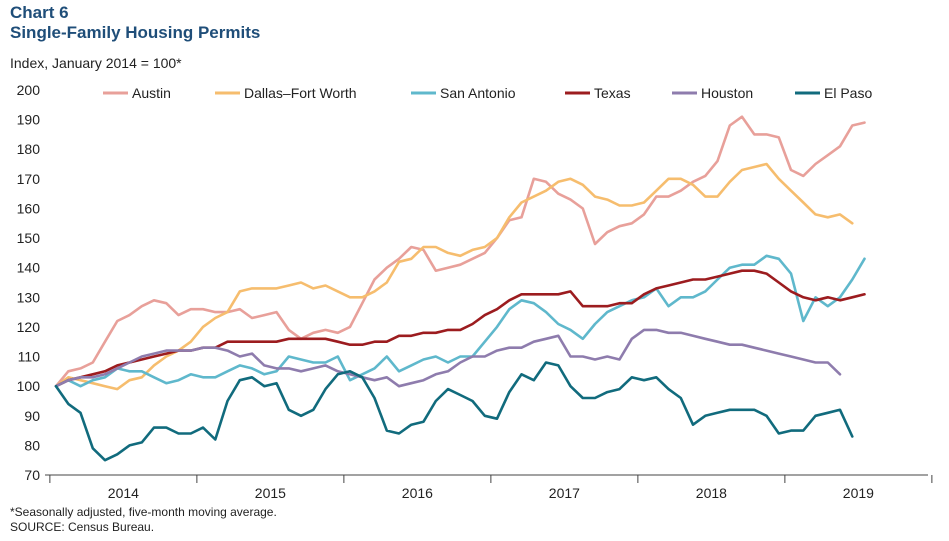 The image size is (949, 541). I want to click on y-tick-label: 120, so click(29, 327).